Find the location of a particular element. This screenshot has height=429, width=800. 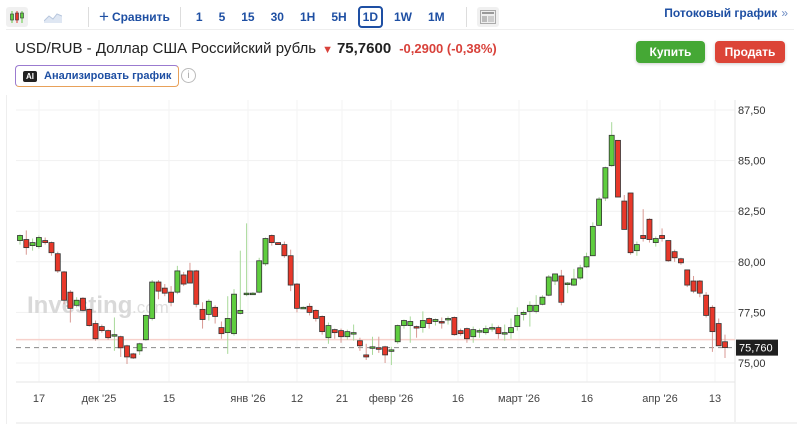

candlestick-icon is located at coordinates (17, 16).